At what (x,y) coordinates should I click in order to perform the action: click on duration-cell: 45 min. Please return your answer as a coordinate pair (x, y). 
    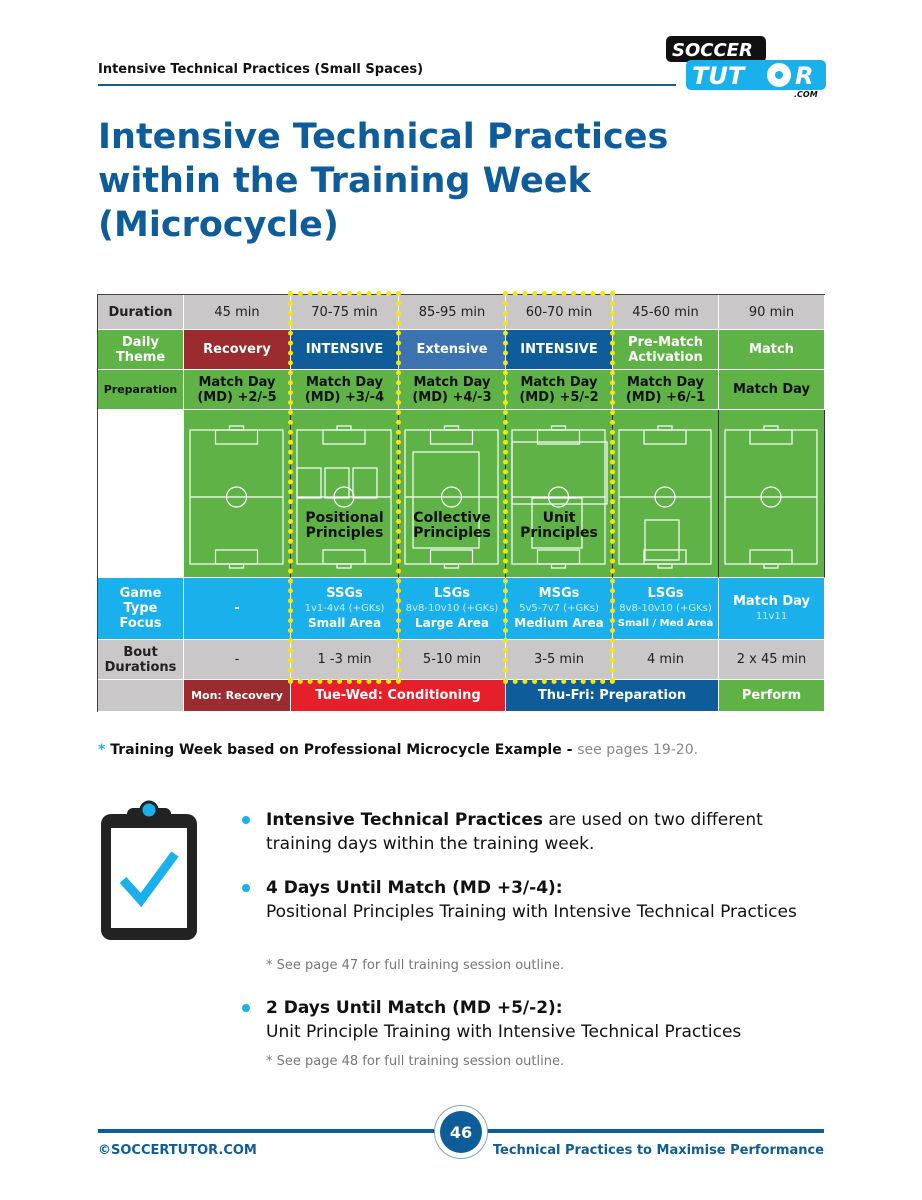
    Looking at the image, I should click on (237, 312).